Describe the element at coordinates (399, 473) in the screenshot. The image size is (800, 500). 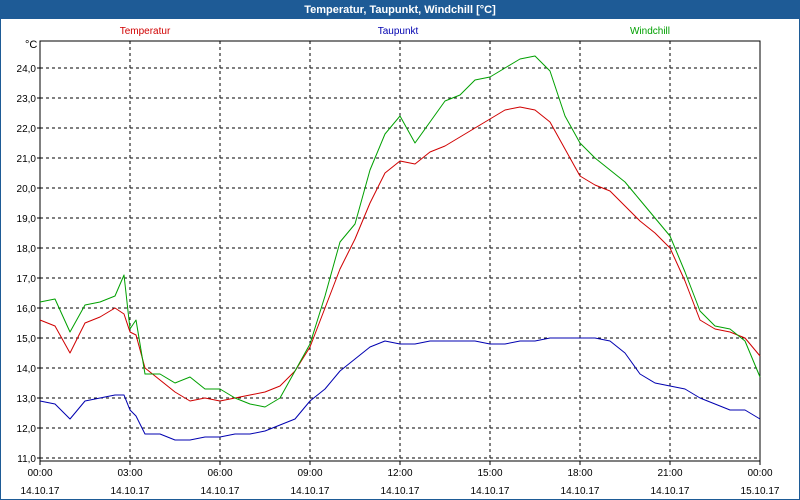
I see `x-tick-time-label: 12:00` at that location.